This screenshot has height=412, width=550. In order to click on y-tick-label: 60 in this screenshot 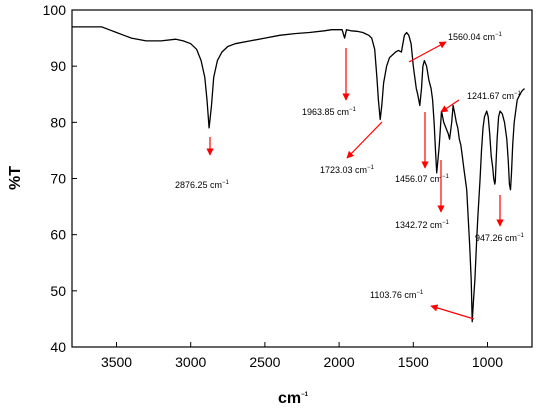, I will do `click(58, 235)`.